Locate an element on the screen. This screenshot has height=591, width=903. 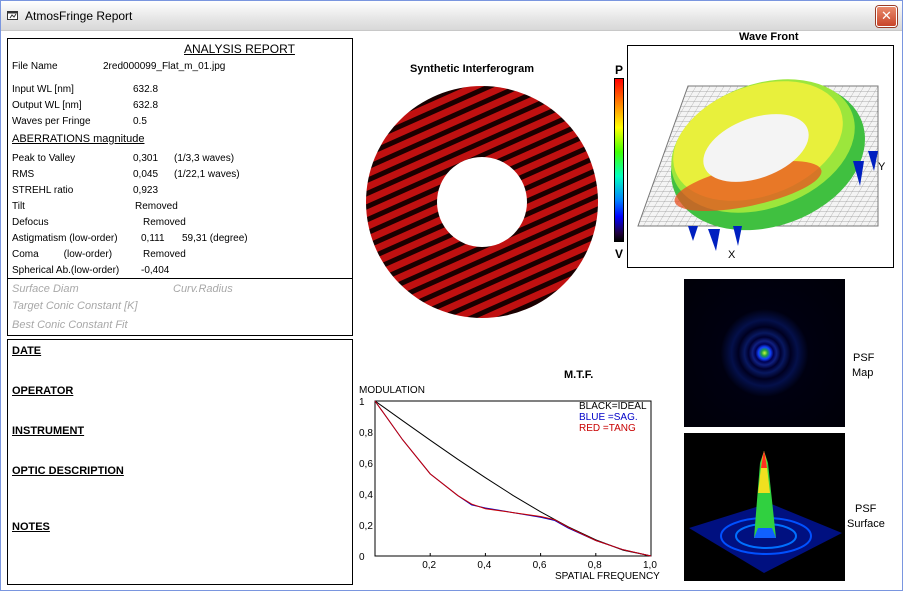
astigmatism-label: Astigmatism (low-order) is located at coordinates (65, 238).